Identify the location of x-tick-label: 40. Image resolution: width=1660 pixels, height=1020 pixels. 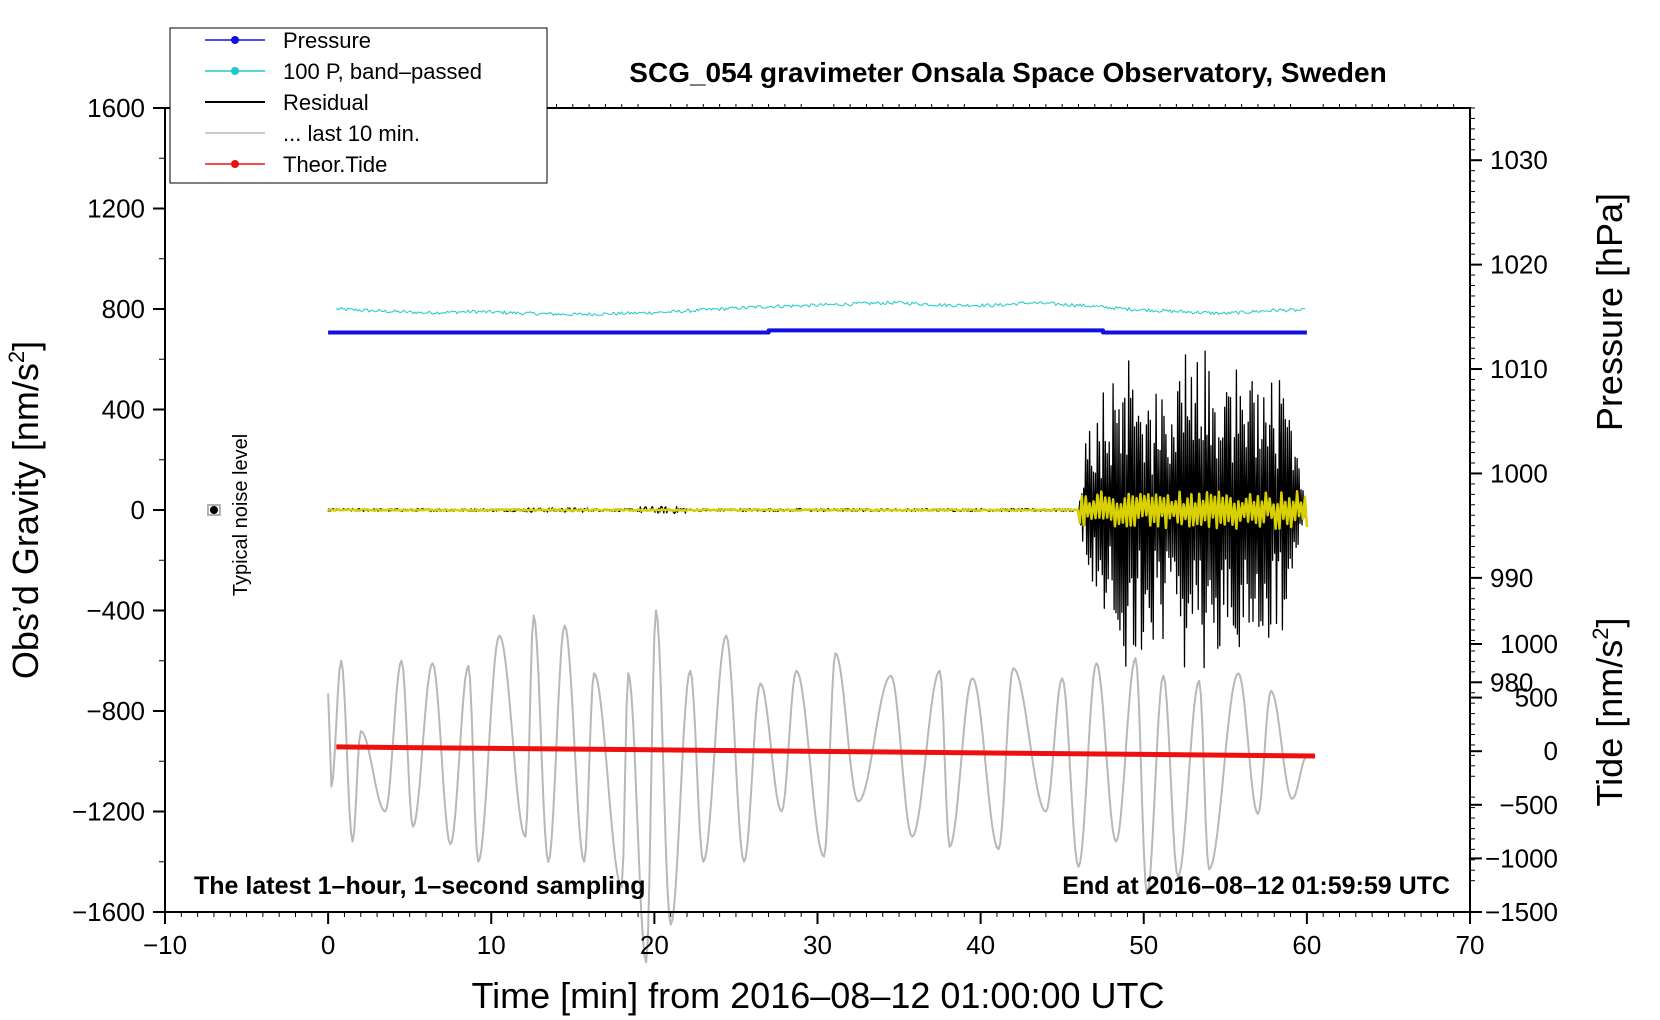
(980, 945).